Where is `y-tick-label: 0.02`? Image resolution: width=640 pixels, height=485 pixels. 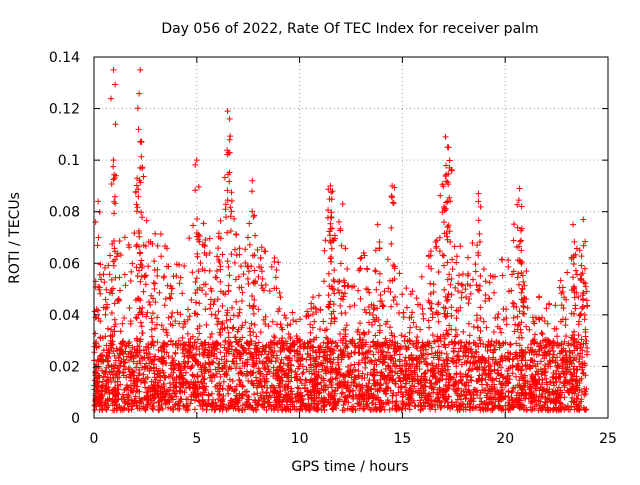
y-tick-label: 0.02 is located at coordinates (64, 367).